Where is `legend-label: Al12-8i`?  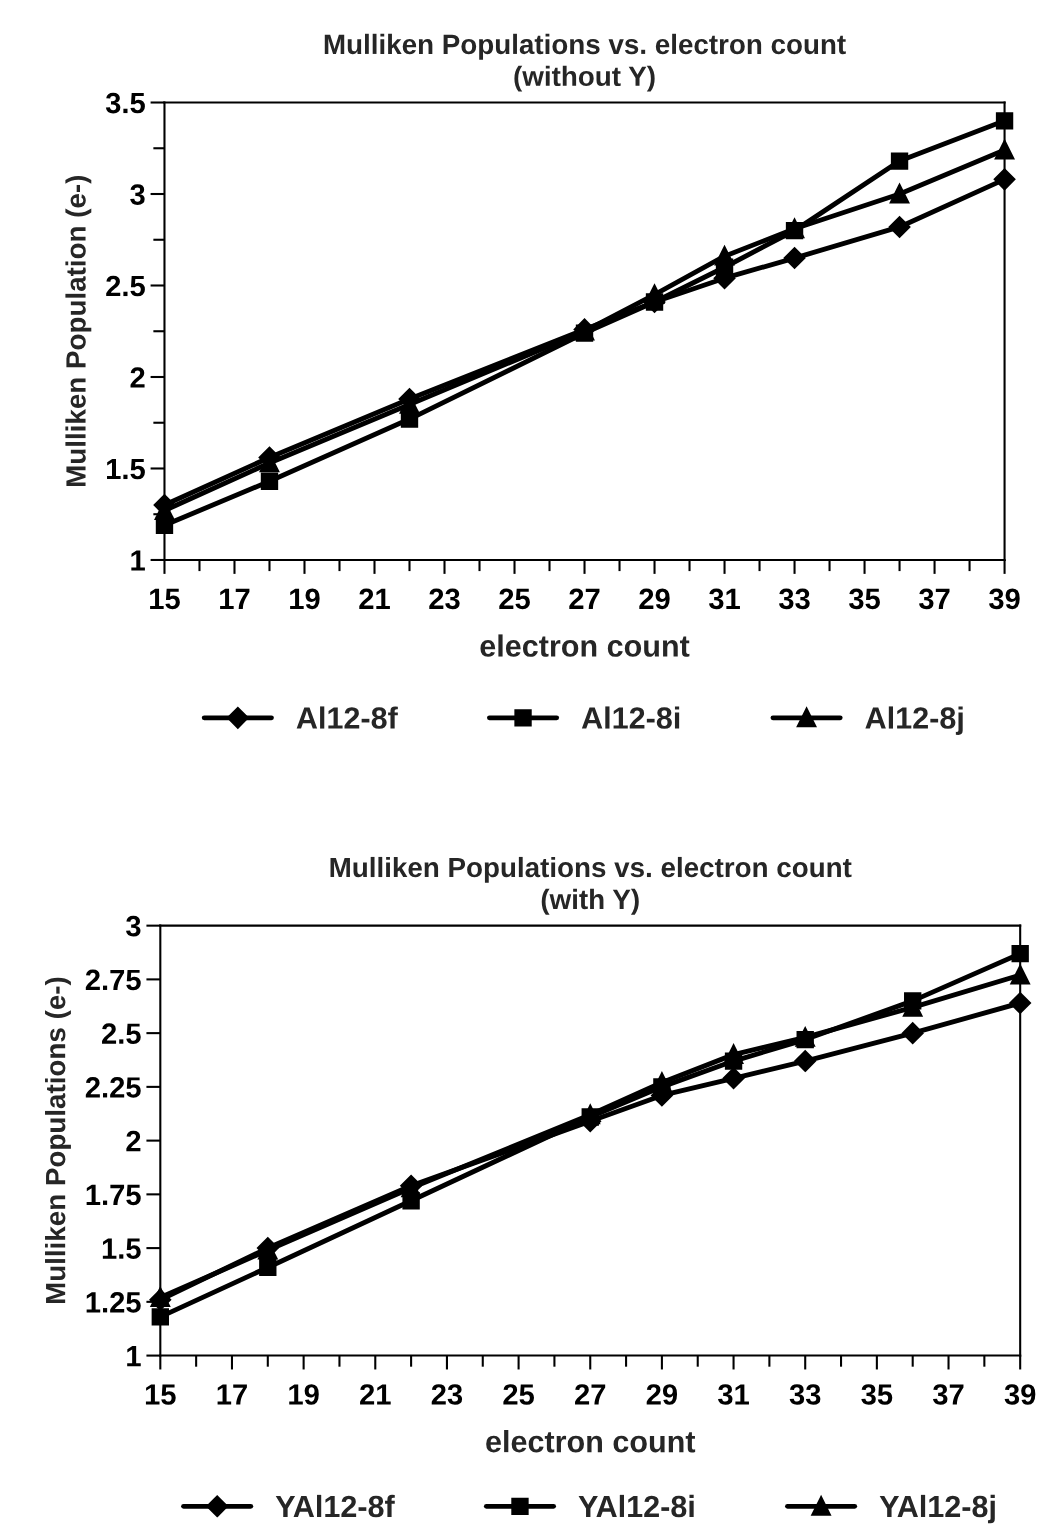 legend-label: Al12-8i is located at coordinates (630, 717).